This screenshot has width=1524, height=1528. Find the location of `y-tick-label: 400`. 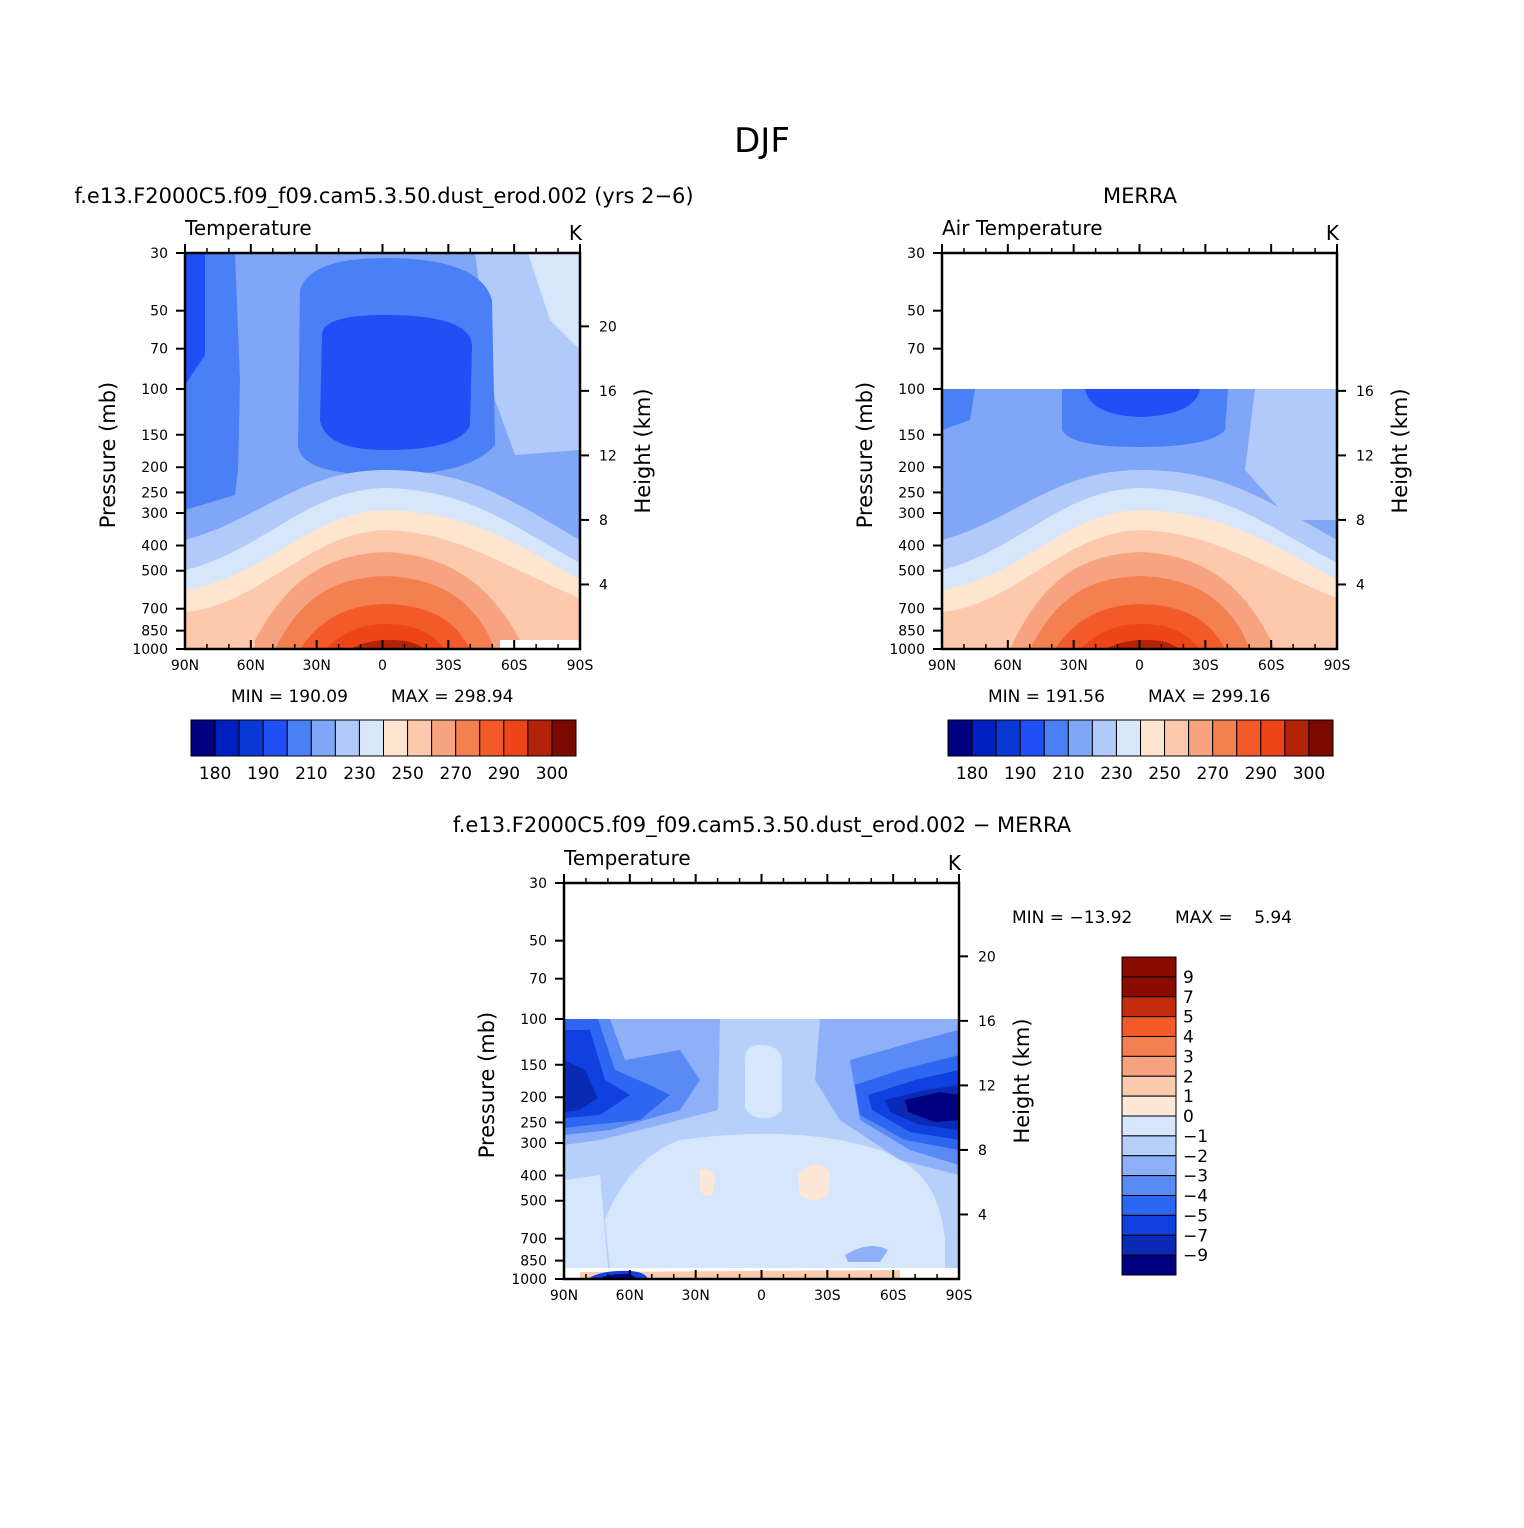

y-tick-label: 400 is located at coordinates (533, 1177).